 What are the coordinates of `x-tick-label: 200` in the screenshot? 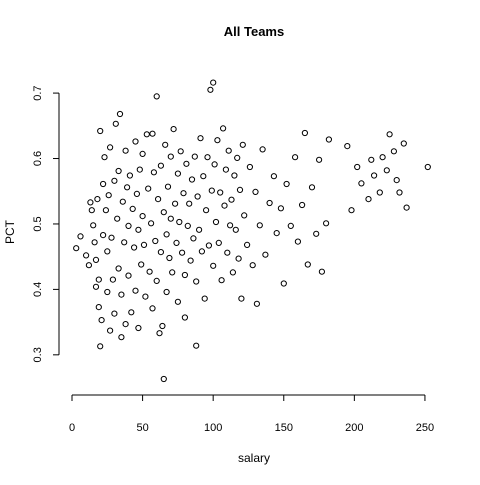 It's located at (354, 428).